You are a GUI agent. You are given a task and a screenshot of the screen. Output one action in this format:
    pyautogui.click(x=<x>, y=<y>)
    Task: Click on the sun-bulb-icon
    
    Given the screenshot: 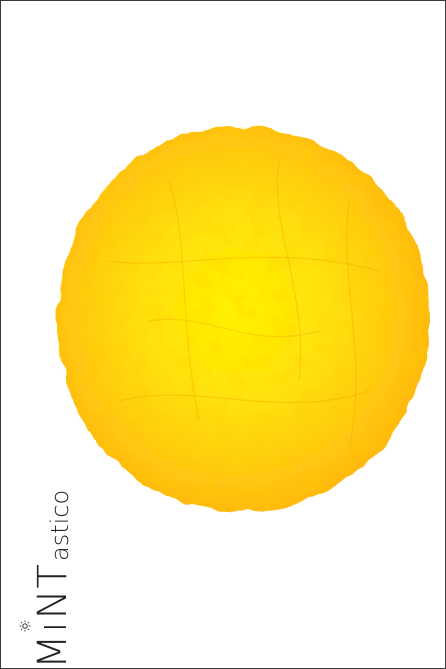 What is the action you would take?
    pyautogui.click(x=25, y=626)
    